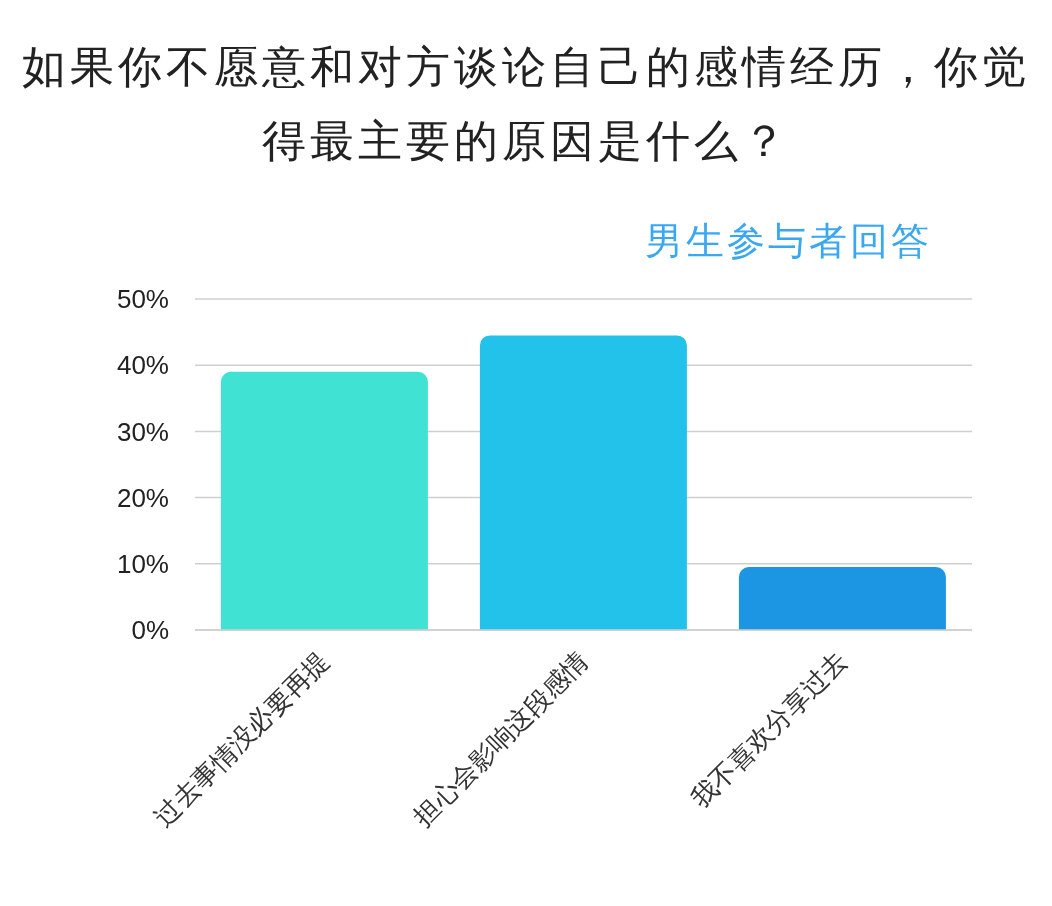 The image size is (1052, 906). Describe the element at coordinates (150, 630) in the screenshot. I see `y-tick-label: 0%` at that location.